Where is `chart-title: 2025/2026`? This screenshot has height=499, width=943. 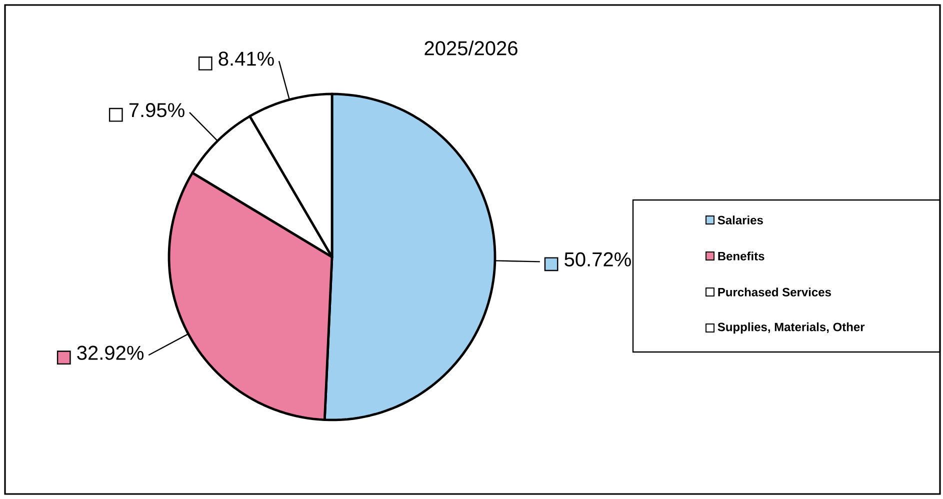 chart-title: 2025/2026 is located at coordinates (471, 48).